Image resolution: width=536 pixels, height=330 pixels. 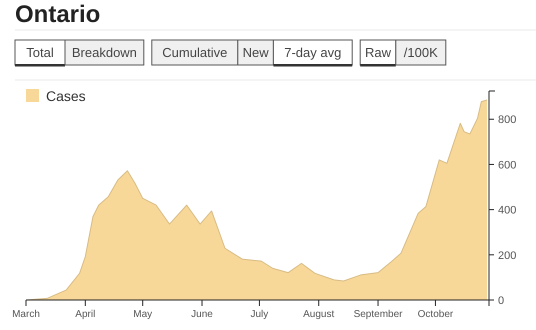 What do you see at coordinates (40, 52) in the screenshot?
I see `text: Total` at bounding box center [40, 52].